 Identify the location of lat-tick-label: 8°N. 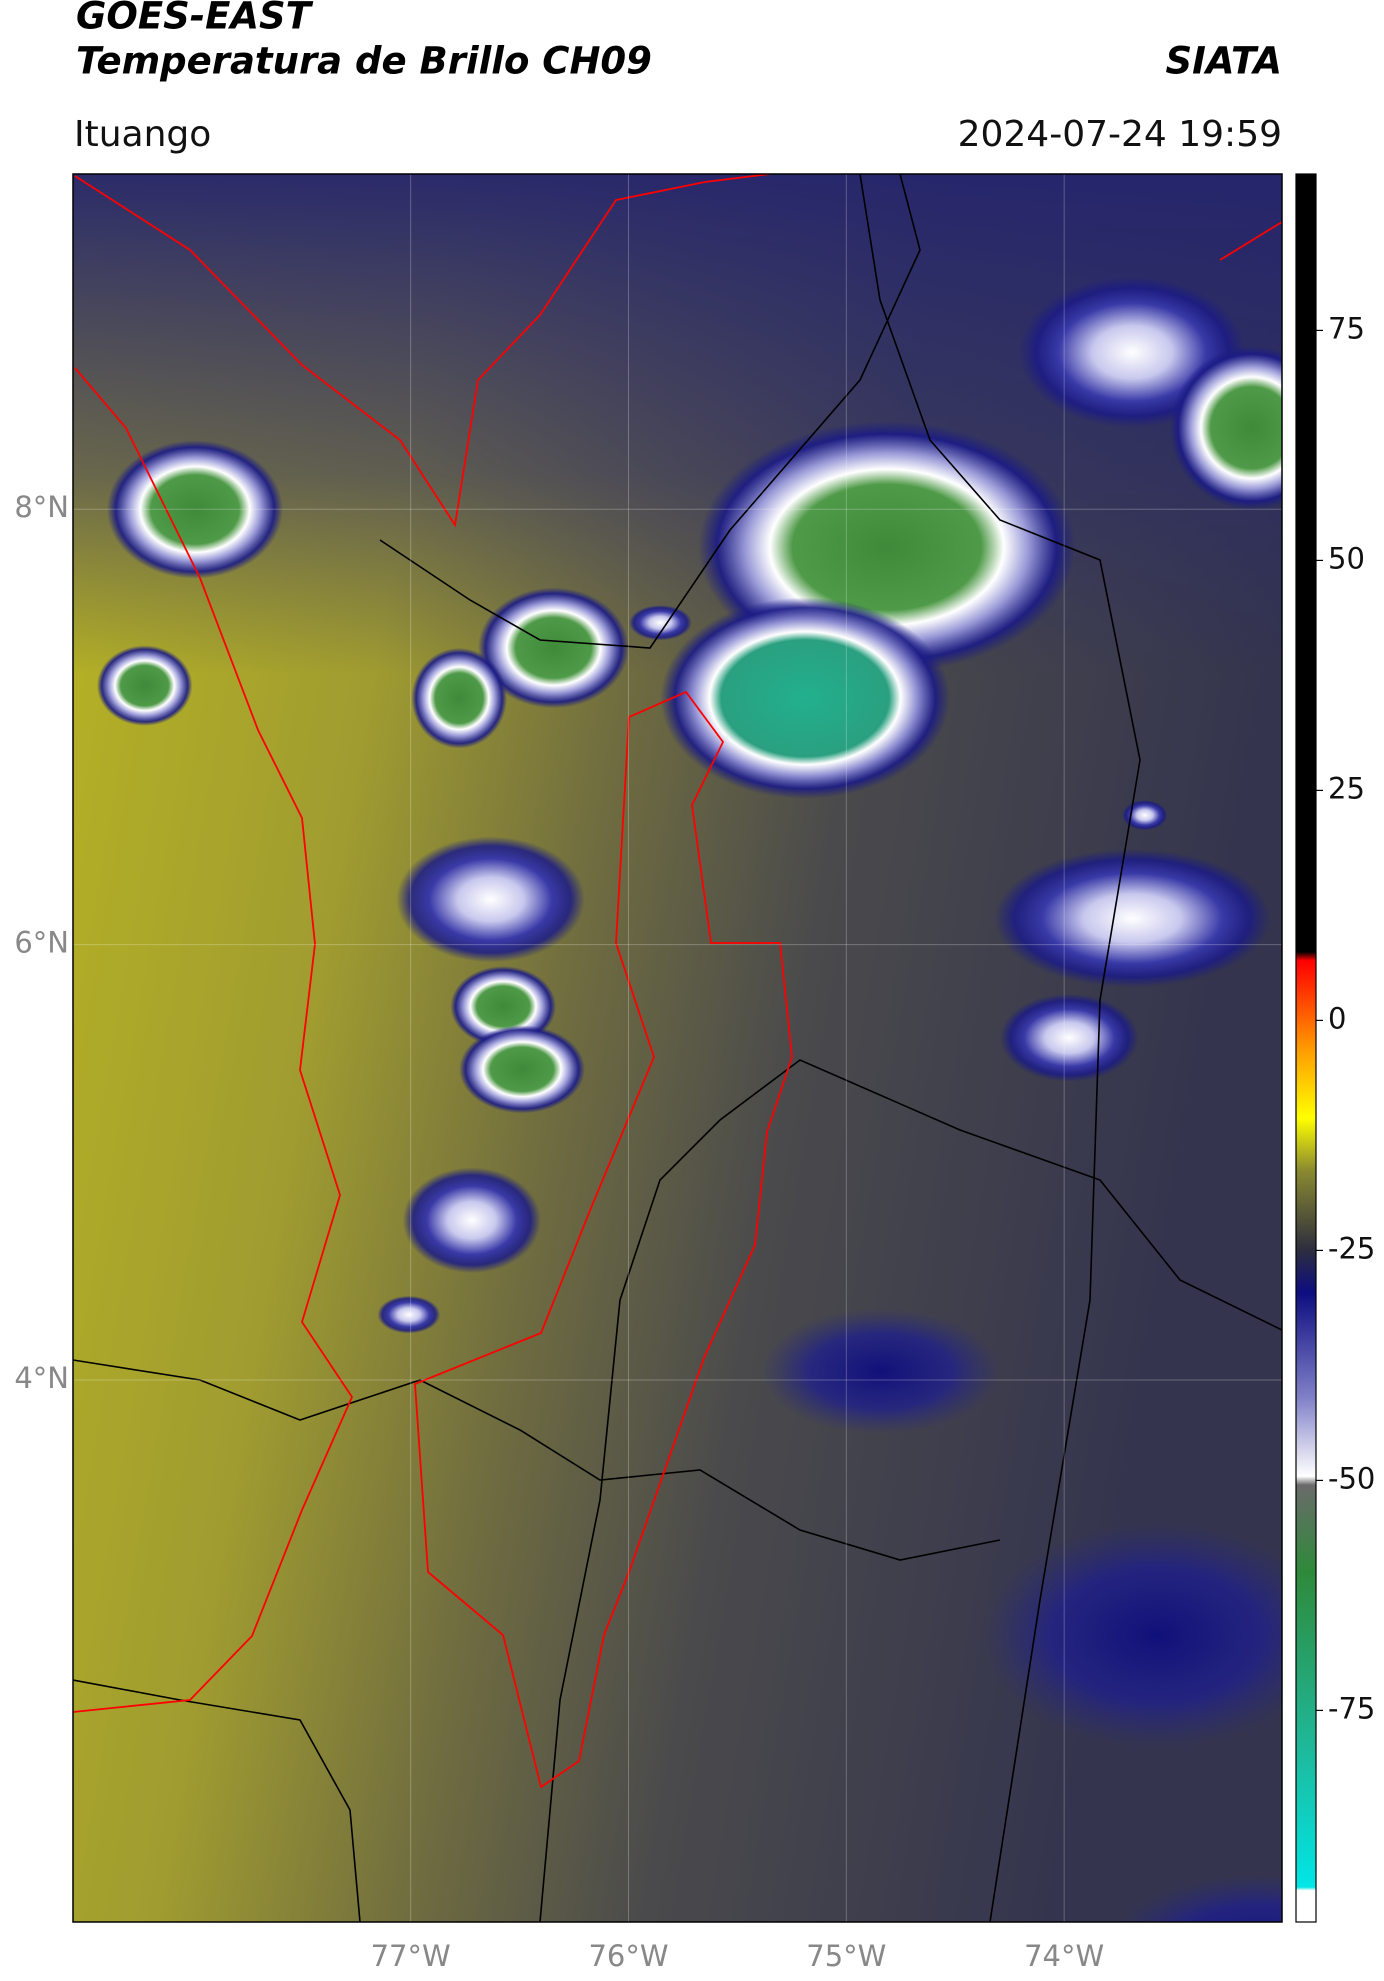
(41, 507).